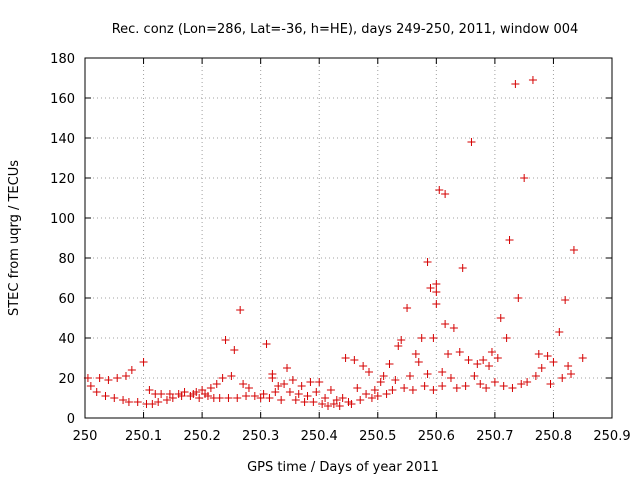 Image resolution: width=640 pixels, height=480 pixels. I want to click on y-tick-label: 20, so click(66, 379).